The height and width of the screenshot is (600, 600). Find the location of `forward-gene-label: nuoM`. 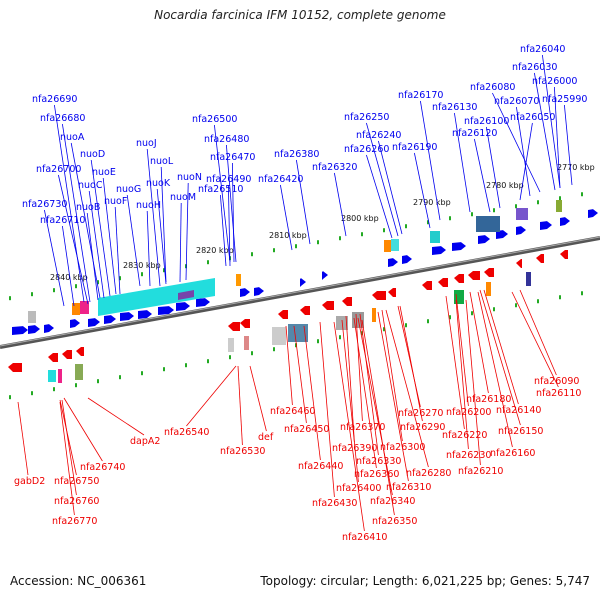

forward-gene-label: nuoM is located at coordinates (183, 197).